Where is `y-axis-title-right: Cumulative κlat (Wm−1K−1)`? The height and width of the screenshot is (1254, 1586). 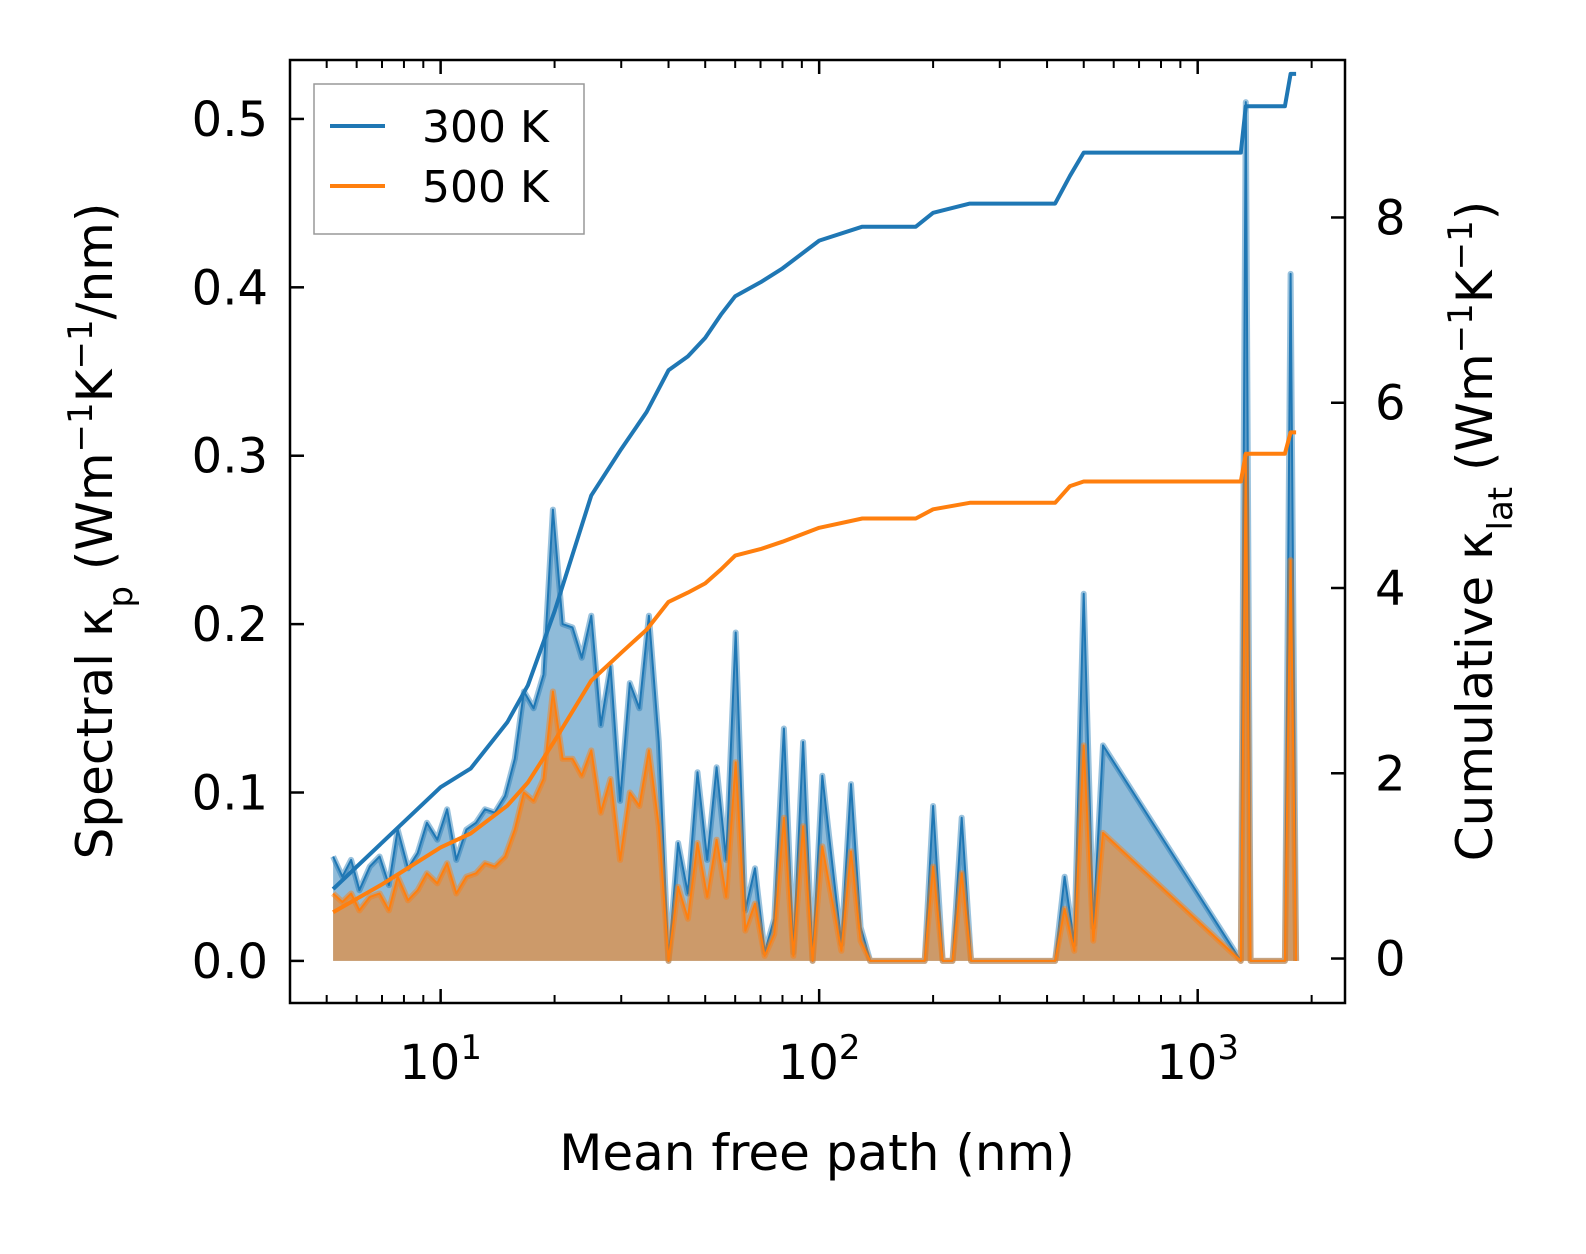 y-axis-title-right: Cumulative κlat (Wm−1K−1) is located at coordinates (1481, 531).